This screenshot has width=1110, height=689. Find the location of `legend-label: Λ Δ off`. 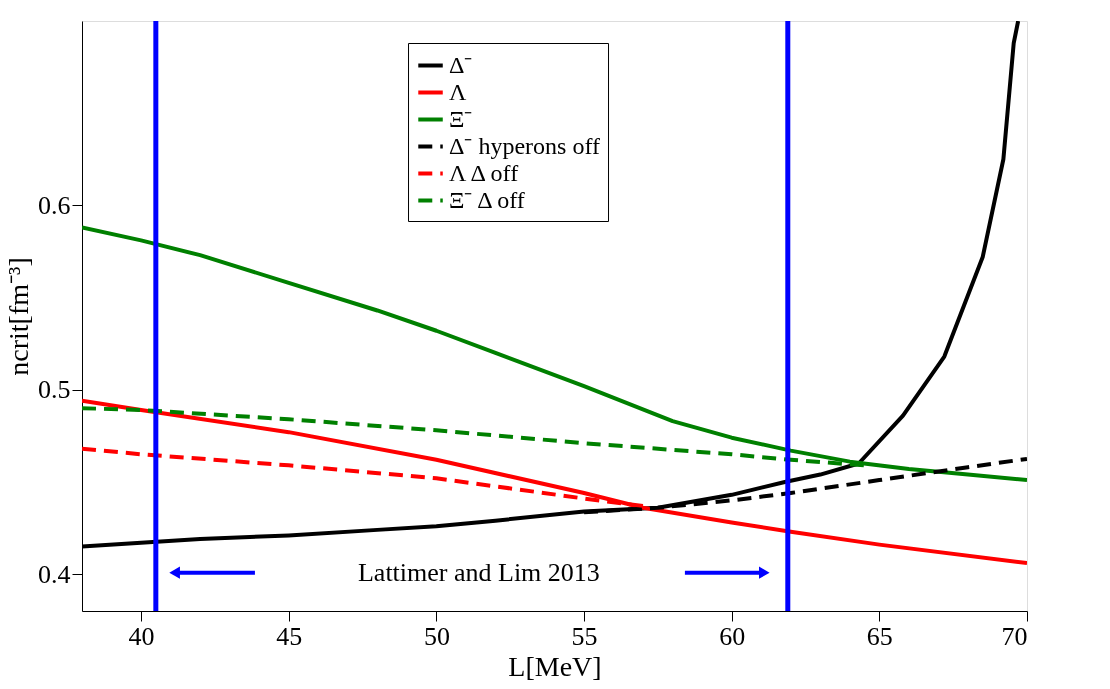

legend-label: Λ Δ off is located at coordinates (484, 172).